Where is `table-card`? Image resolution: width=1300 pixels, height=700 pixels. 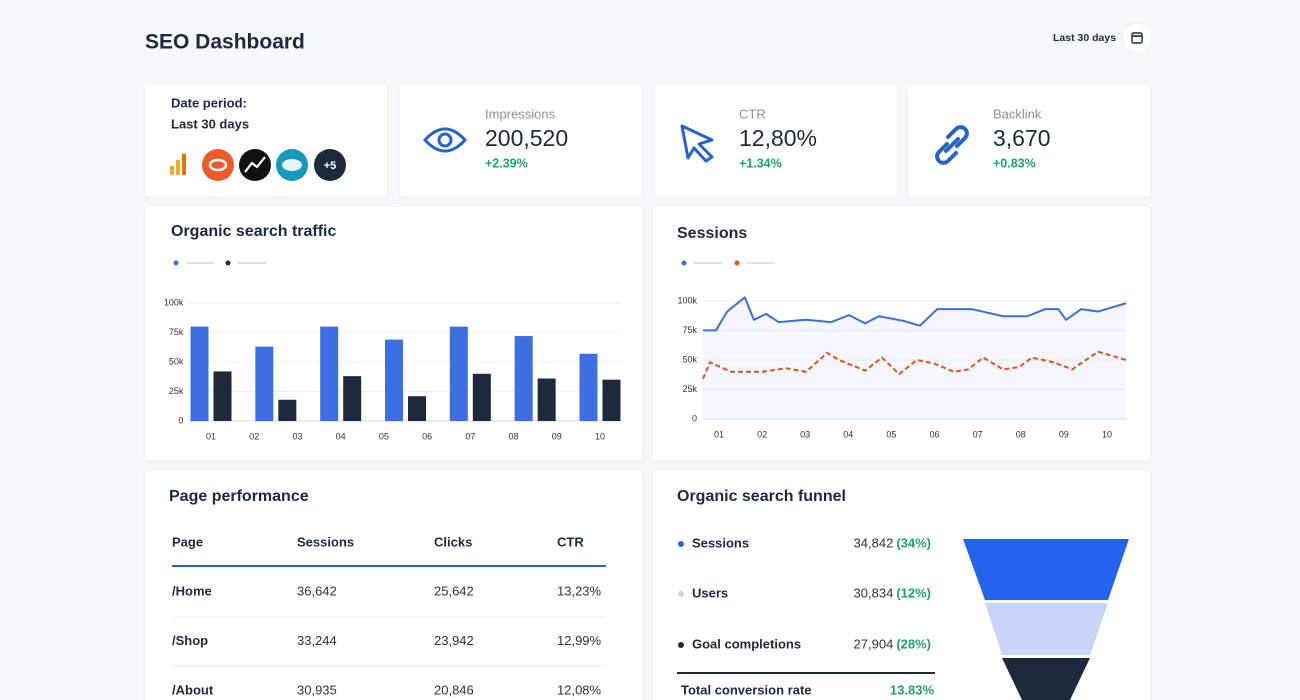 table-card is located at coordinates (393, 585).